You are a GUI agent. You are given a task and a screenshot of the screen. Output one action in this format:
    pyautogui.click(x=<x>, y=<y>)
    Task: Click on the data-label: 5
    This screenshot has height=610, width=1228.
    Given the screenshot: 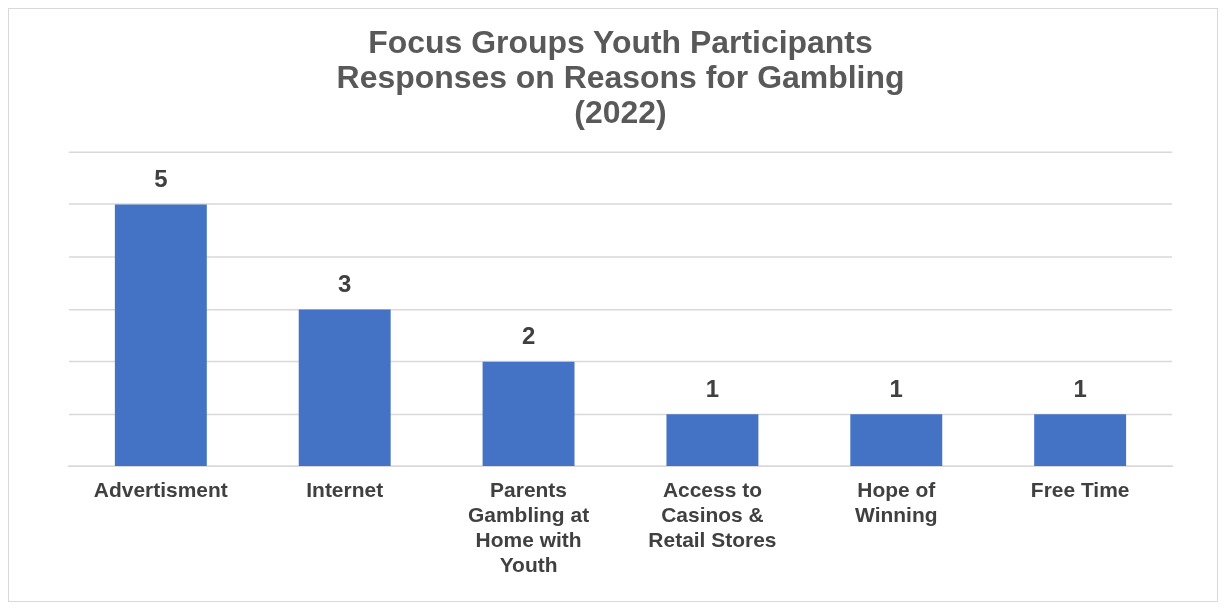 What is the action you would take?
    pyautogui.click(x=161, y=179)
    